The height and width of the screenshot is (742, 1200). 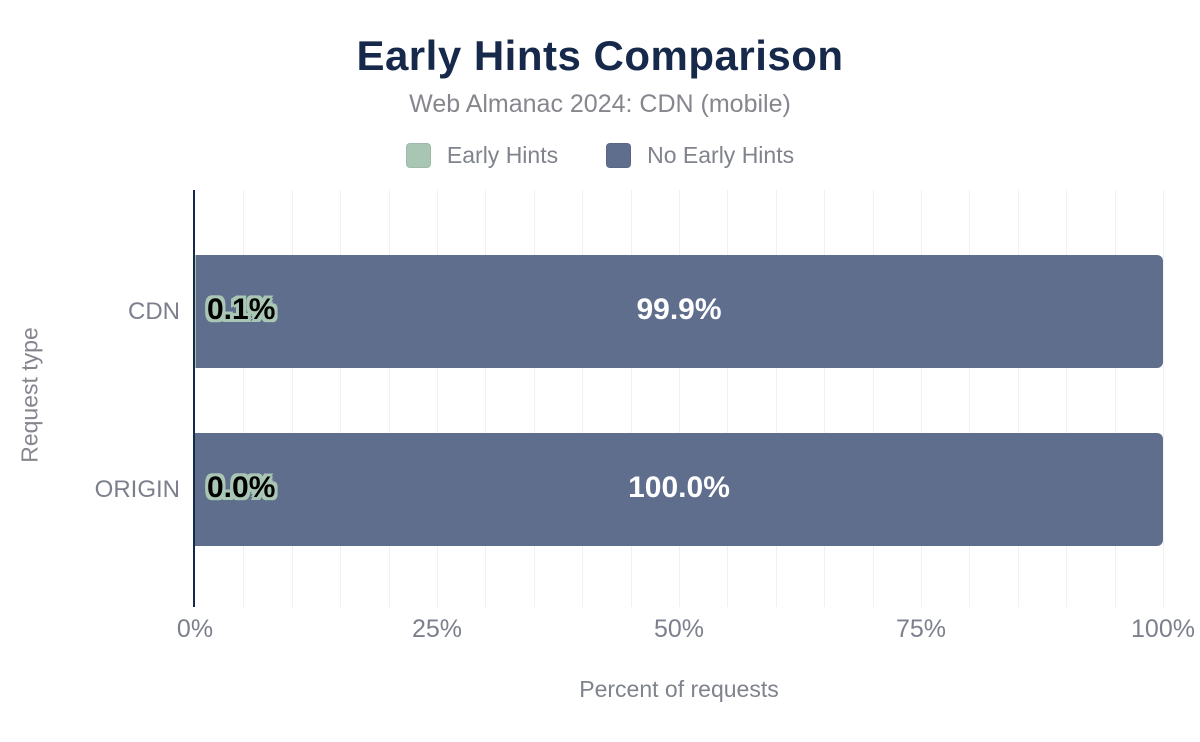 What do you see at coordinates (600, 104) in the screenshot?
I see `chart-subtitle: Web Almanac 2024: CDN (mobile)` at bounding box center [600, 104].